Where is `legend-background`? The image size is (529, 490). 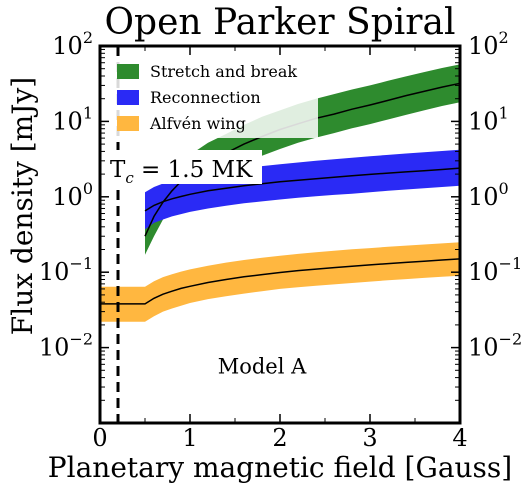 legend-background is located at coordinates (213, 97).